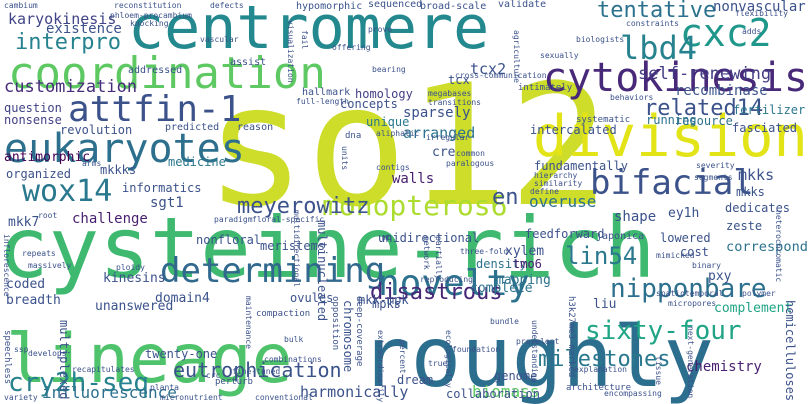 Image resolution: width=808 pixels, height=404 pixels. What do you see at coordinates (134, 278) in the screenshot?
I see `word: kinesins` at bounding box center [134, 278].